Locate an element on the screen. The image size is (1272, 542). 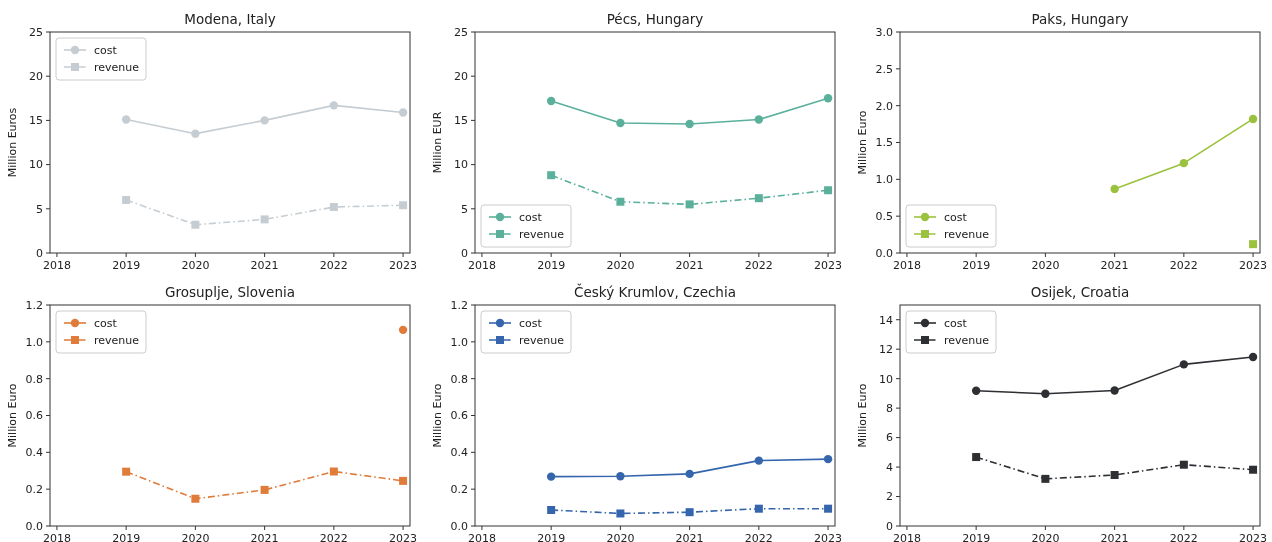
chart-title: Grosuplje, Slovenia is located at coordinates (230, 292).